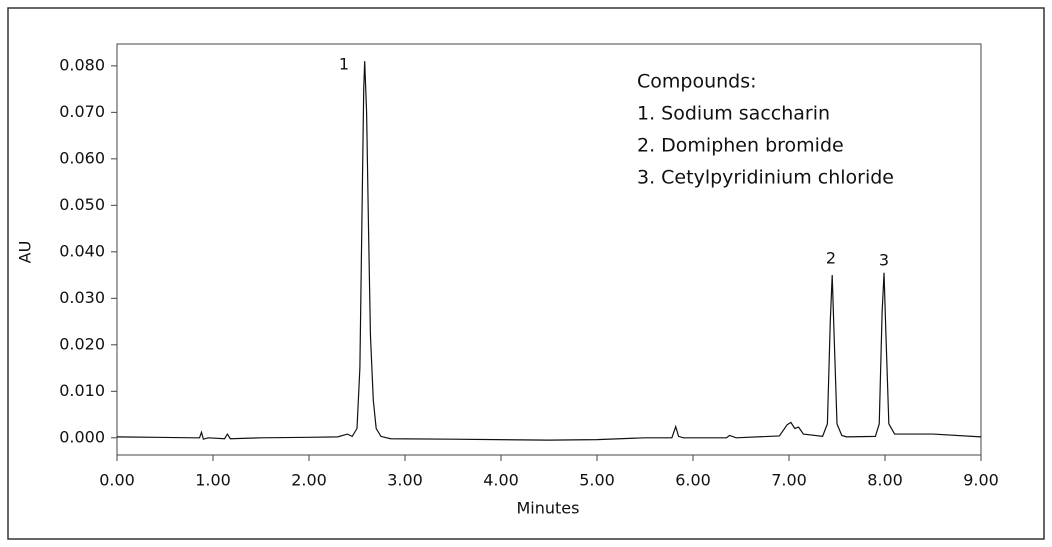  Describe the element at coordinates (981, 480) in the screenshot. I see `x-tick-label: 9.00` at that location.